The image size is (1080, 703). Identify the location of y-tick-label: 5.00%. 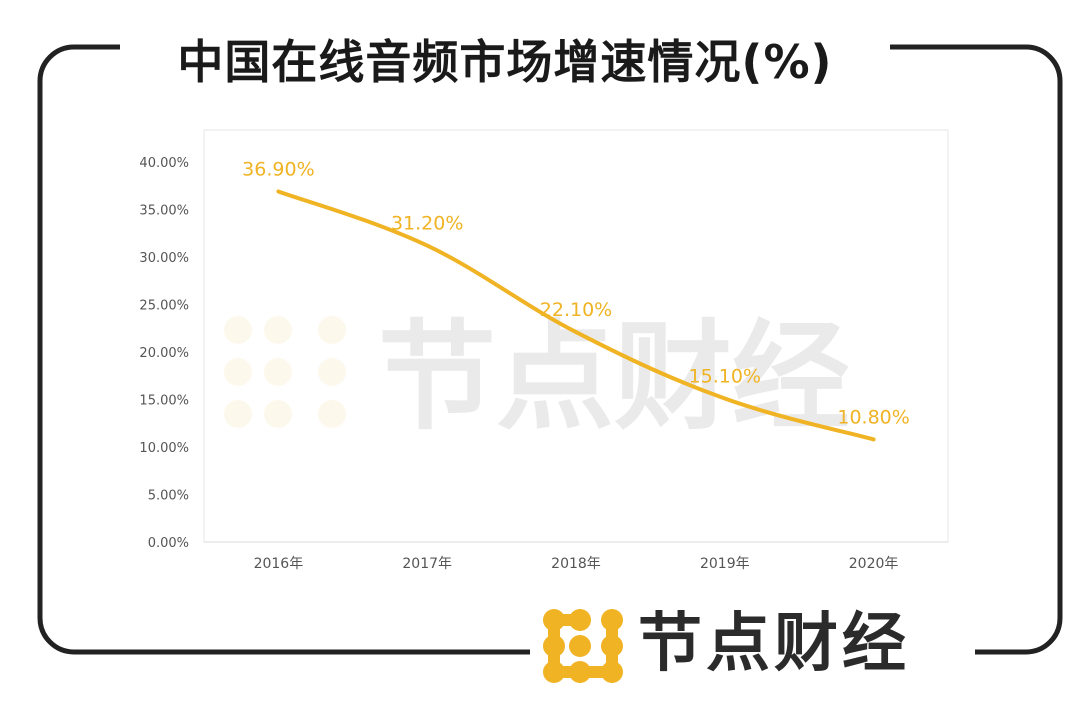
(168, 496).